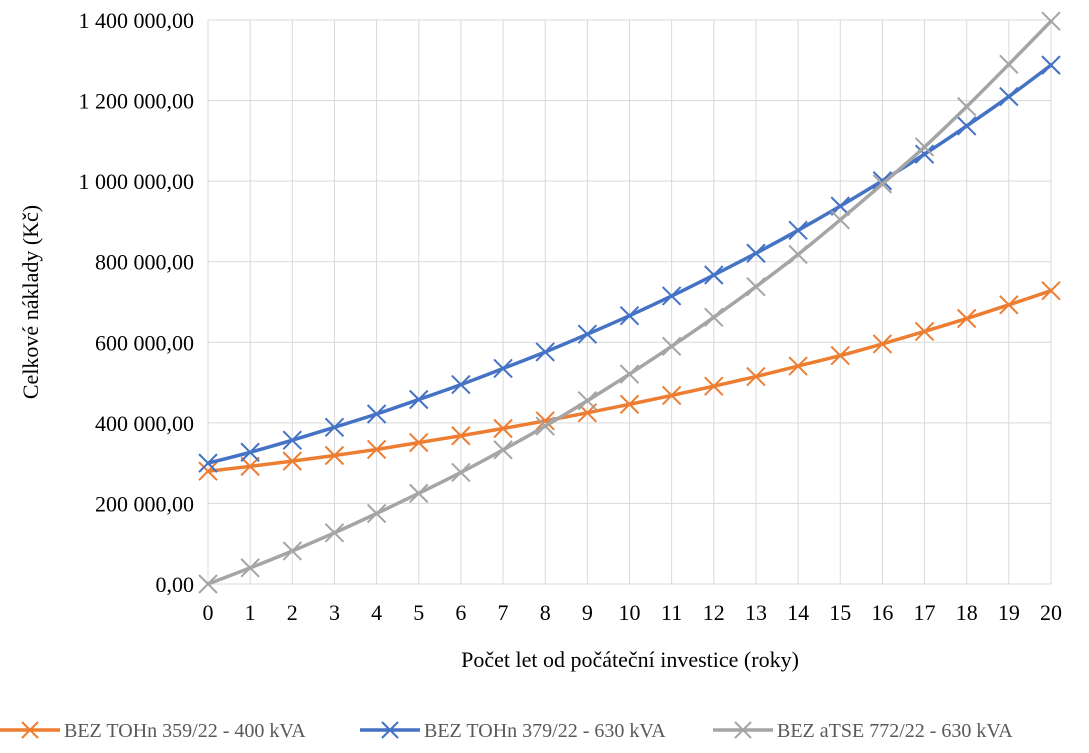  I want to click on y-tick-label: 400 000,00, so click(144, 423).